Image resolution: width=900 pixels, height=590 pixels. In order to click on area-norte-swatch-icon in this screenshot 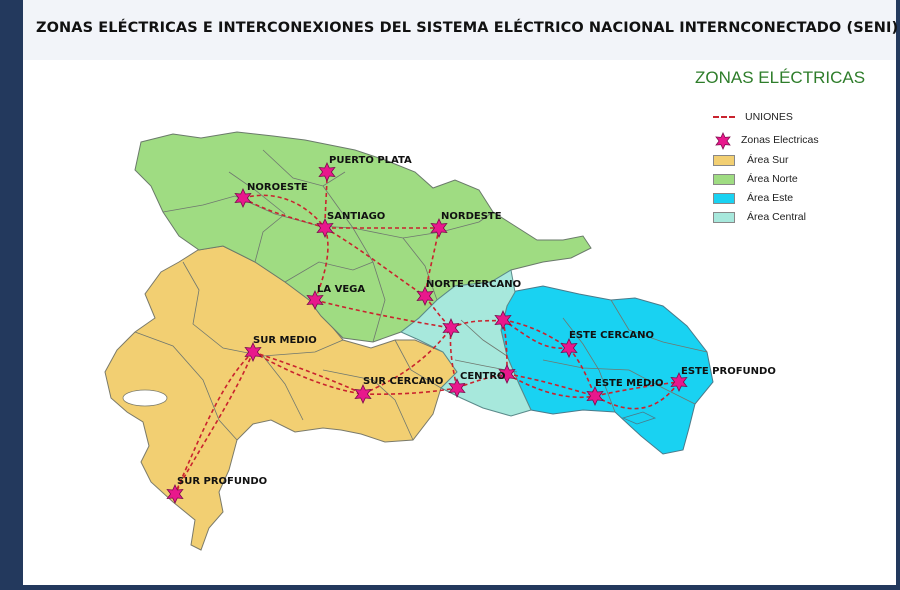, I will do `click(724, 179)`.